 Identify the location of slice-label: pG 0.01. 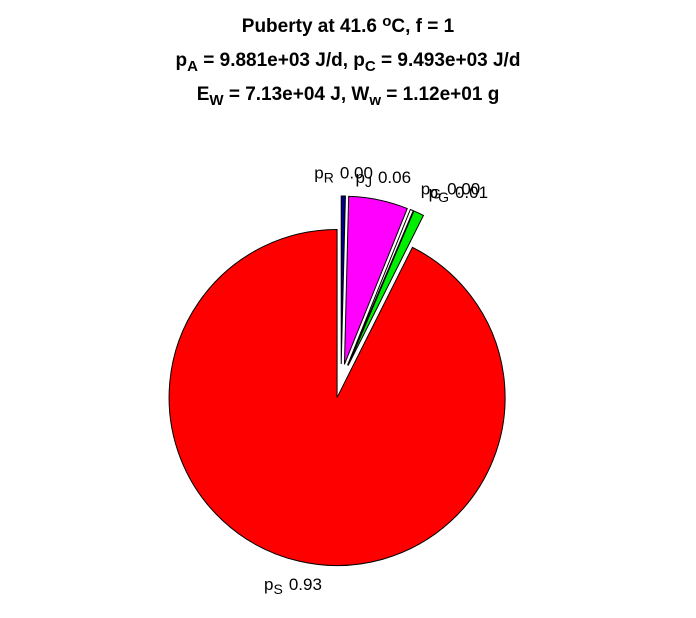
(458, 194).